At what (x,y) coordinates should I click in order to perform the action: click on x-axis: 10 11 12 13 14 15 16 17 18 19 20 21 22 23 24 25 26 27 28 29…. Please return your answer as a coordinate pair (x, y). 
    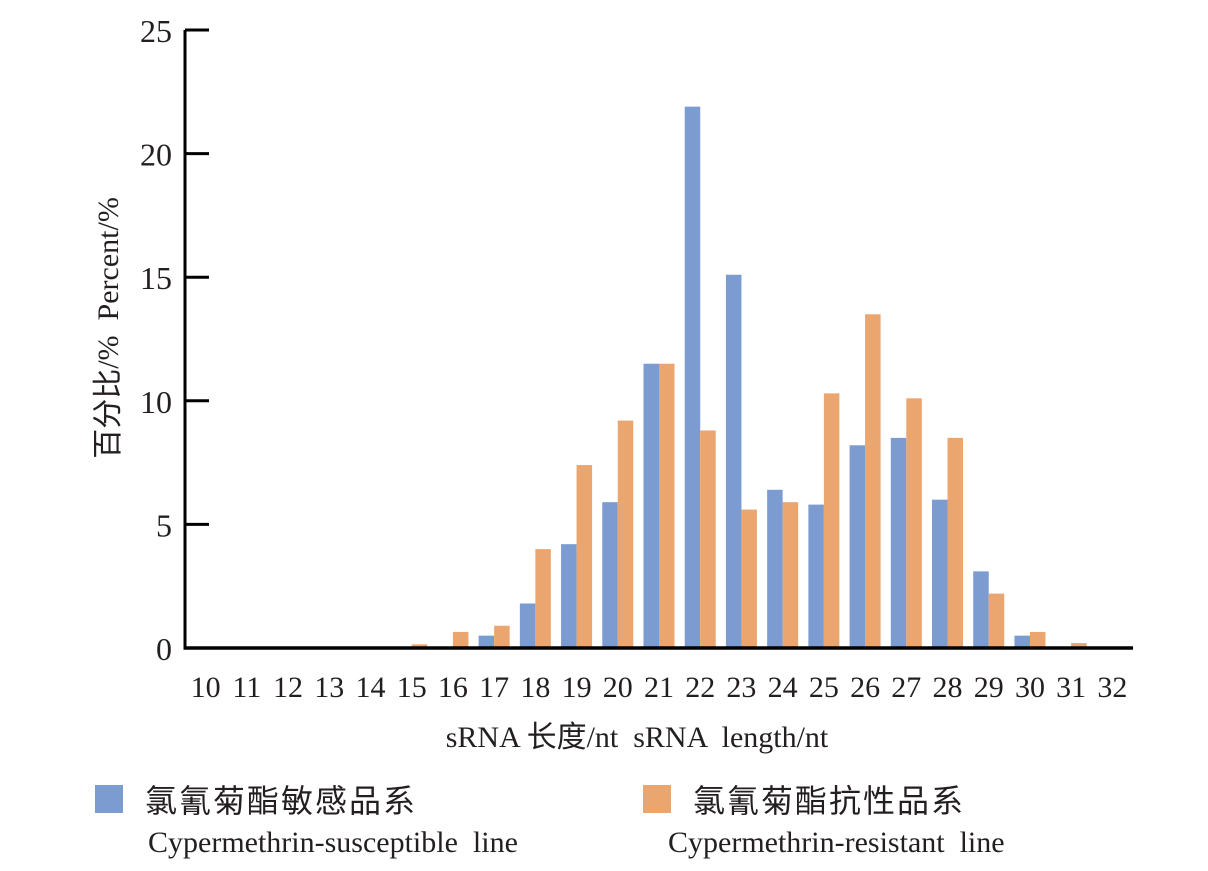
    Looking at the image, I should click on (658, 675).